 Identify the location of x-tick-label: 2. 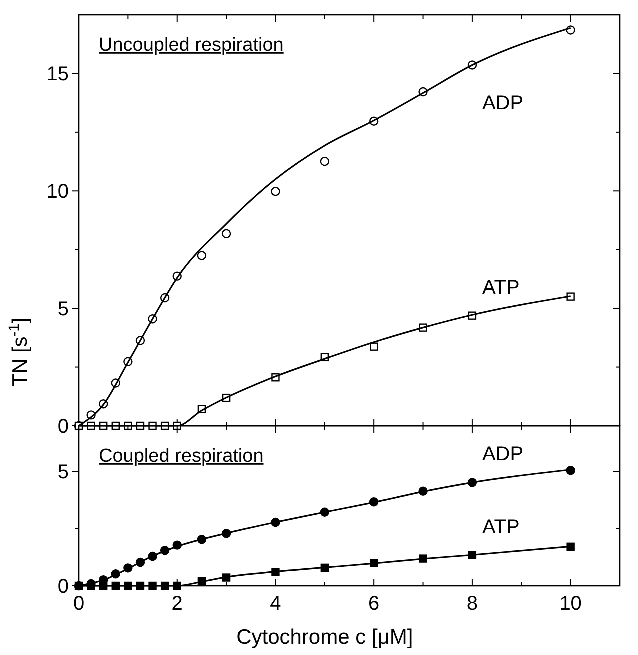
(177, 604).